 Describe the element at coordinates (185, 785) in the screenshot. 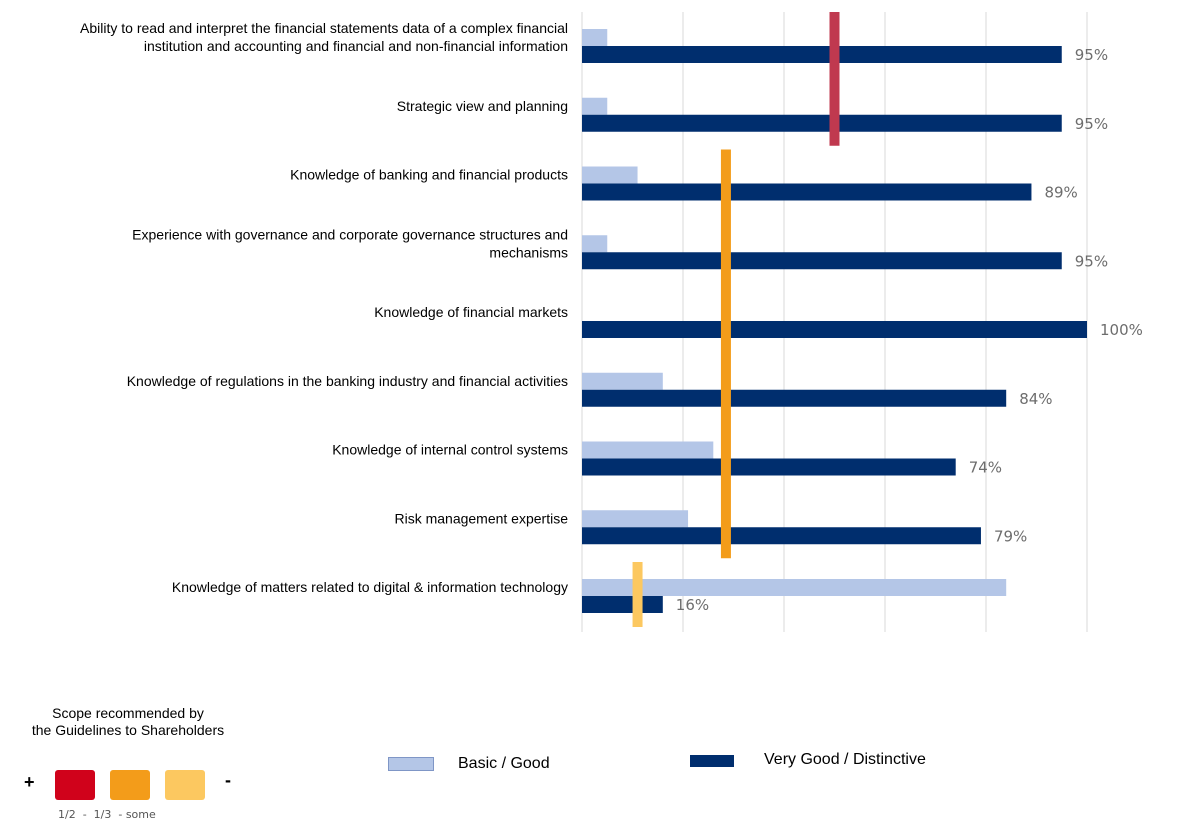

I see `scope-swatch-some` at that location.